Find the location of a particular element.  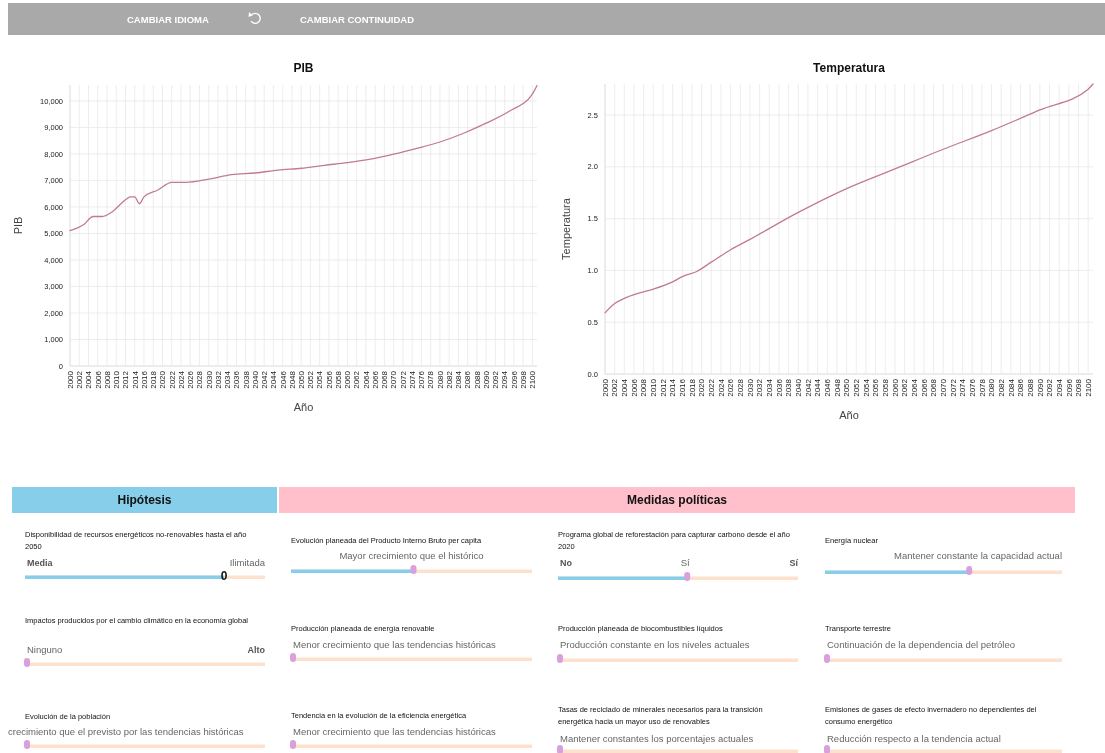

text: Mantener constante la capacidad actual is located at coordinates (978, 555).